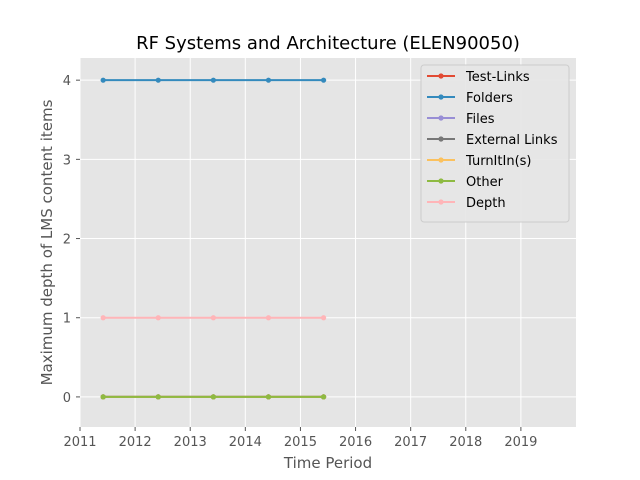  What do you see at coordinates (327, 463) in the screenshot?
I see `x-axis-label: Time Period` at bounding box center [327, 463].